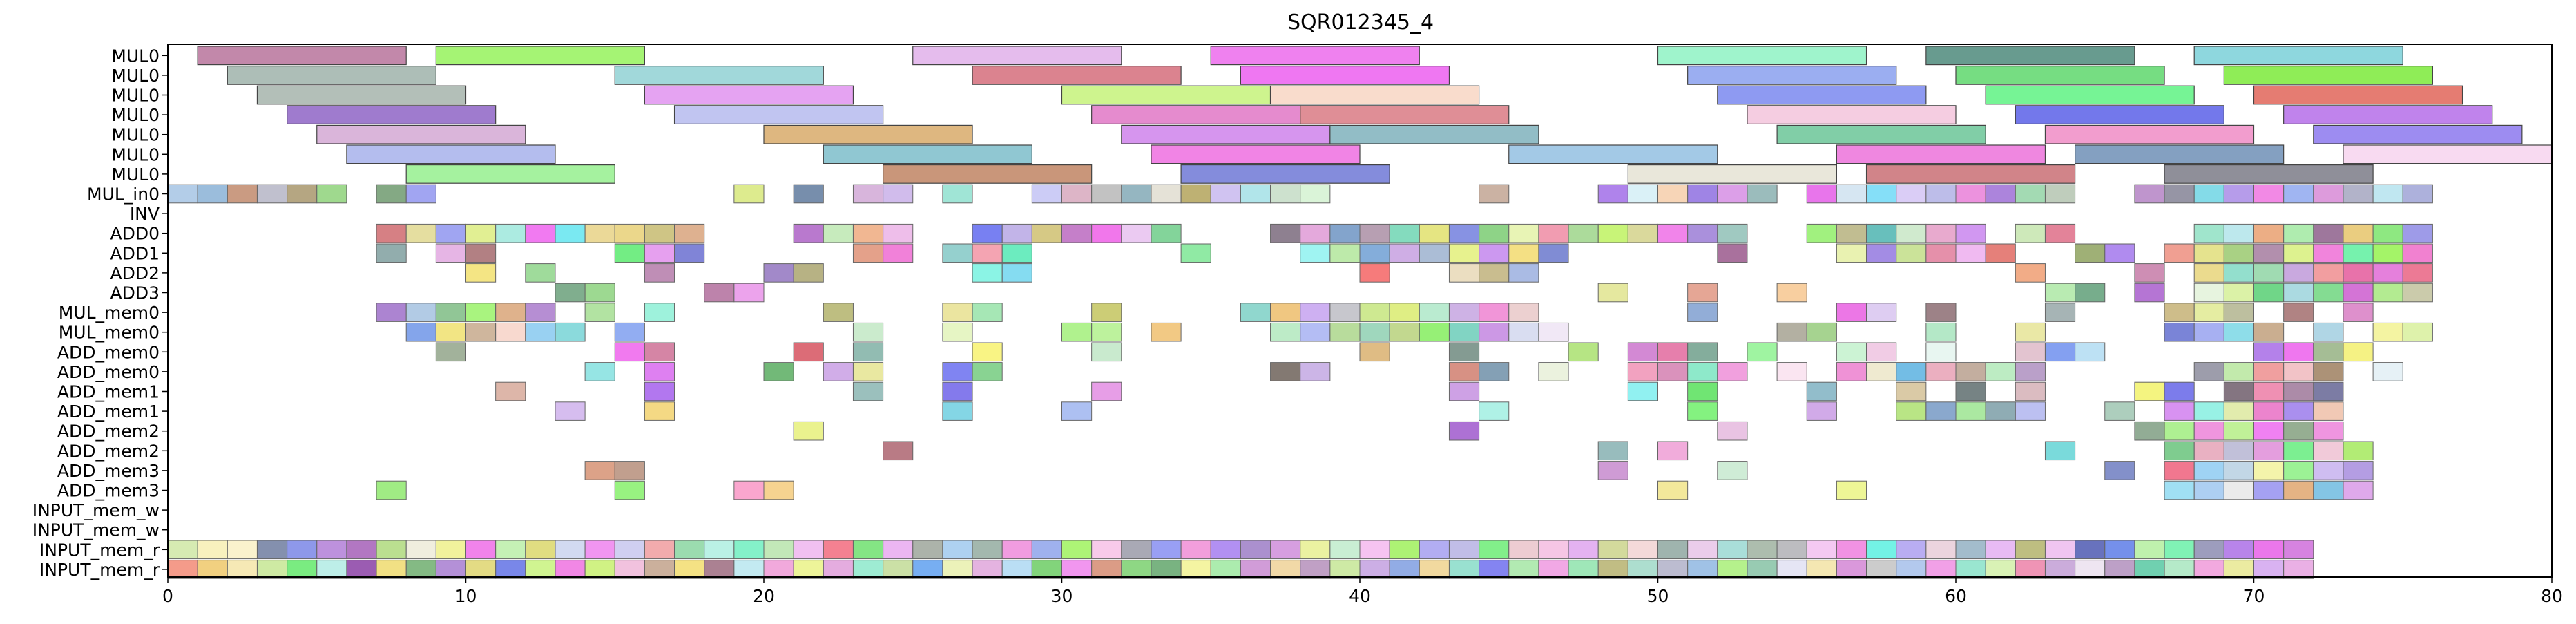  I want to click on y-tick-label: MUL0, so click(135, 174).